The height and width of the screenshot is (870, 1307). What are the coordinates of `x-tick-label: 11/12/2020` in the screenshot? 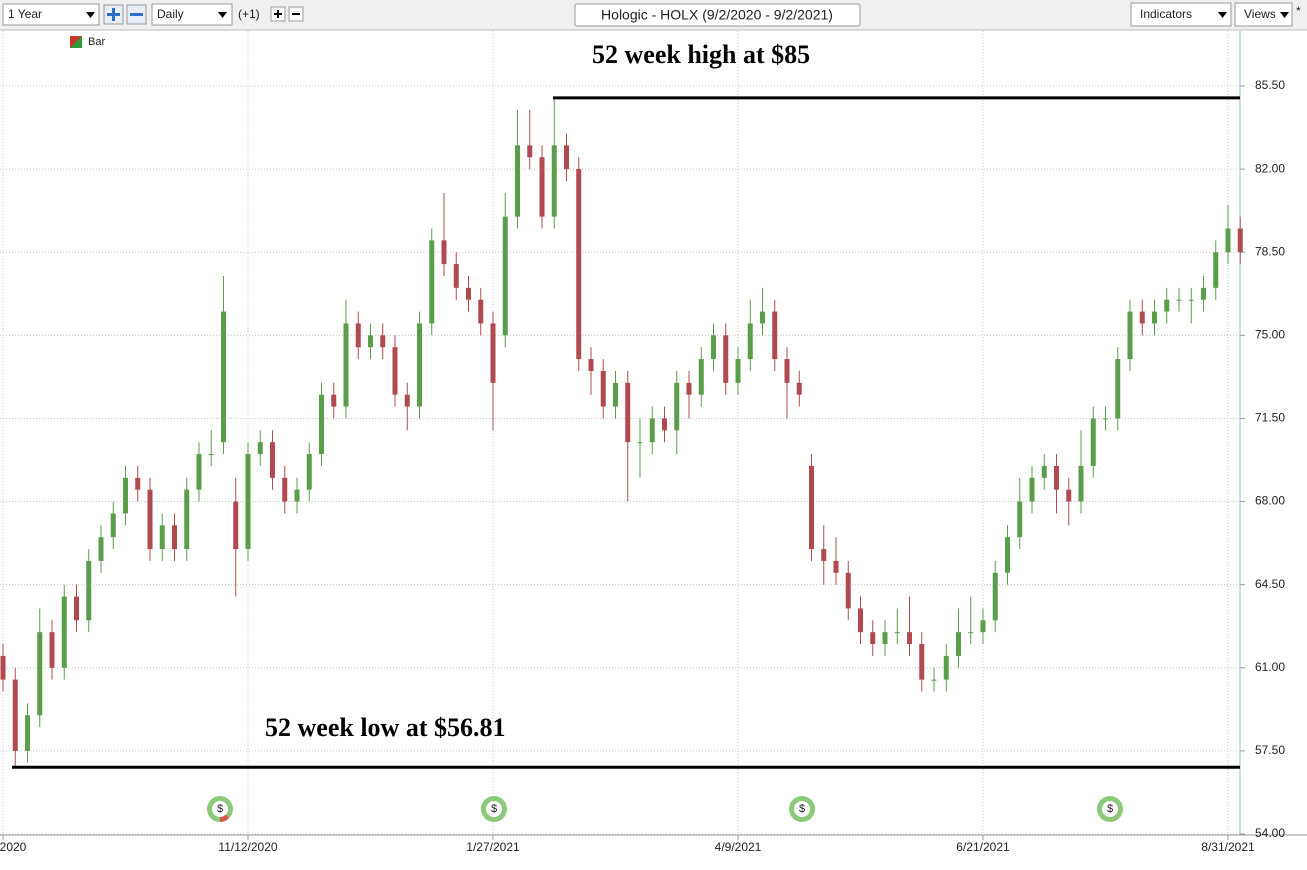 It's located at (247, 847).